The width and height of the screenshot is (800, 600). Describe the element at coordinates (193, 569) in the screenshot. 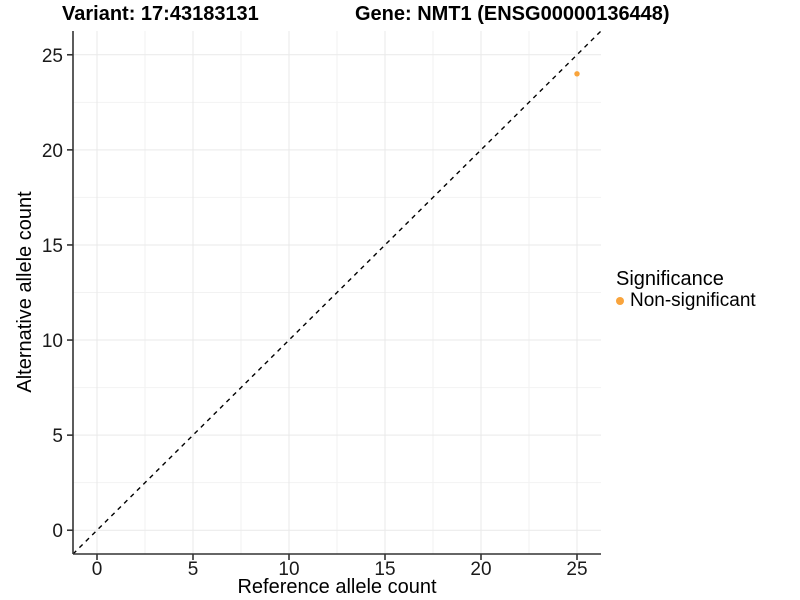

I see `x-tick-label: 5` at that location.